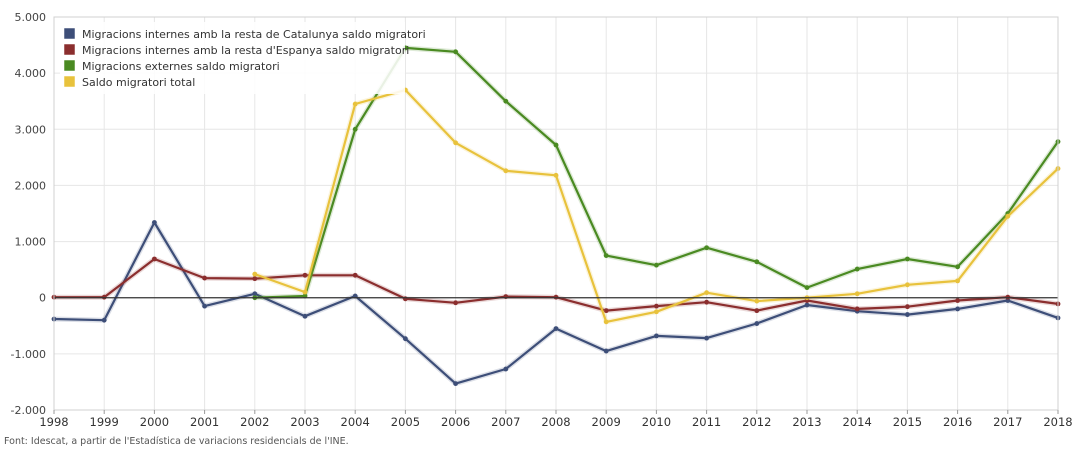 This screenshot has height=451, width=1073. Describe the element at coordinates (31, 73) in the screenshot. I see `y-tick-label: 4.000` at that location.